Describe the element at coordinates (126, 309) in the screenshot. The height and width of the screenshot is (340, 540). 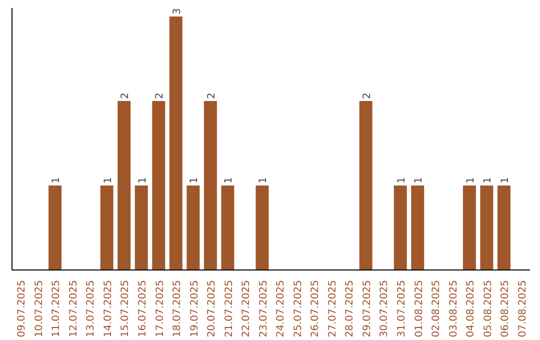
I see `x-tick-label: 15.07.2025` at that location.